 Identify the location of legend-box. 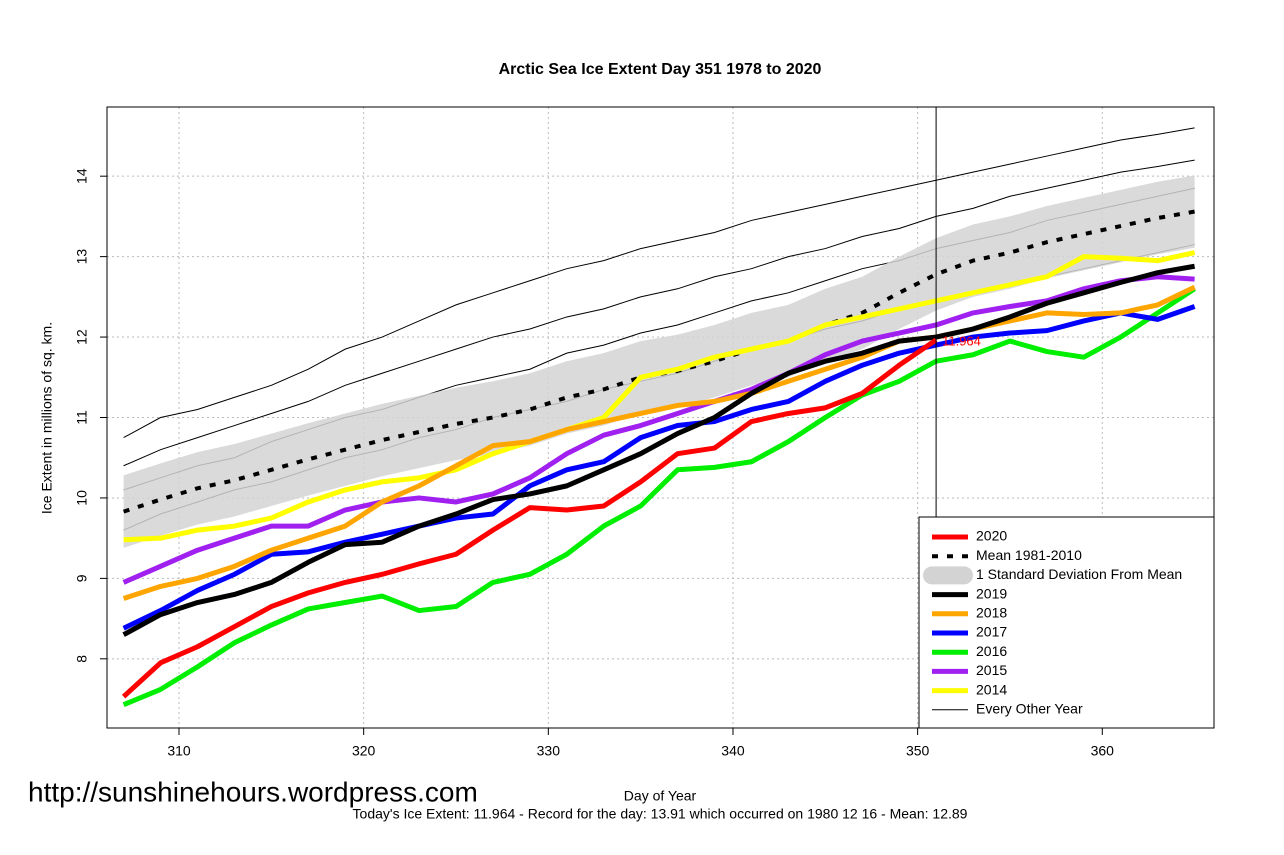
(1066, 622).